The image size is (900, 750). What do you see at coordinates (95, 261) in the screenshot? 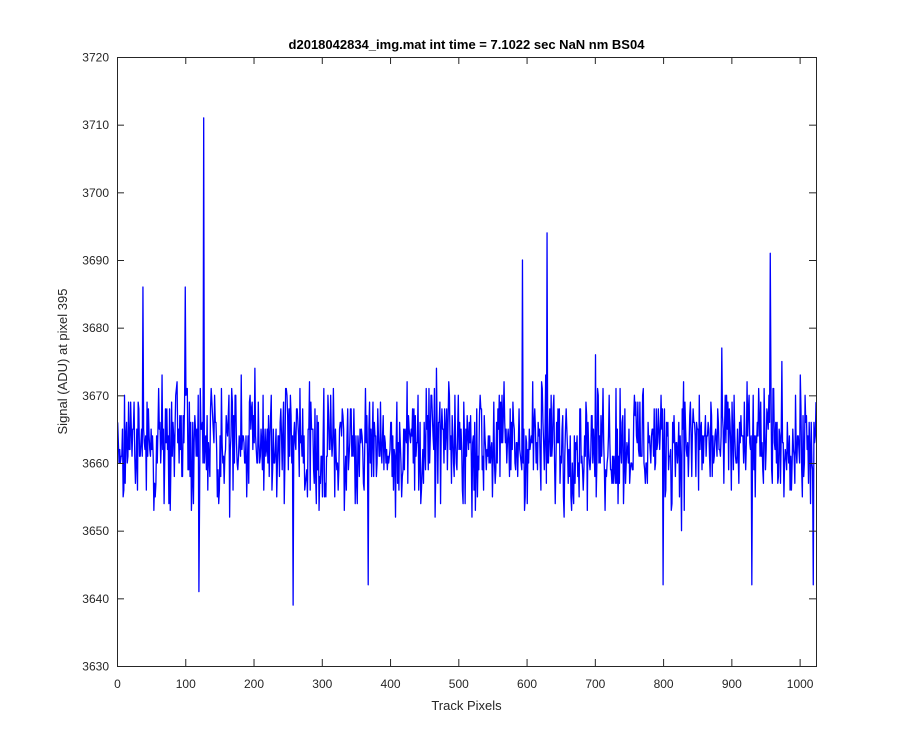
I see `y-tick-label: 3690` at bounding box center [95, 261].